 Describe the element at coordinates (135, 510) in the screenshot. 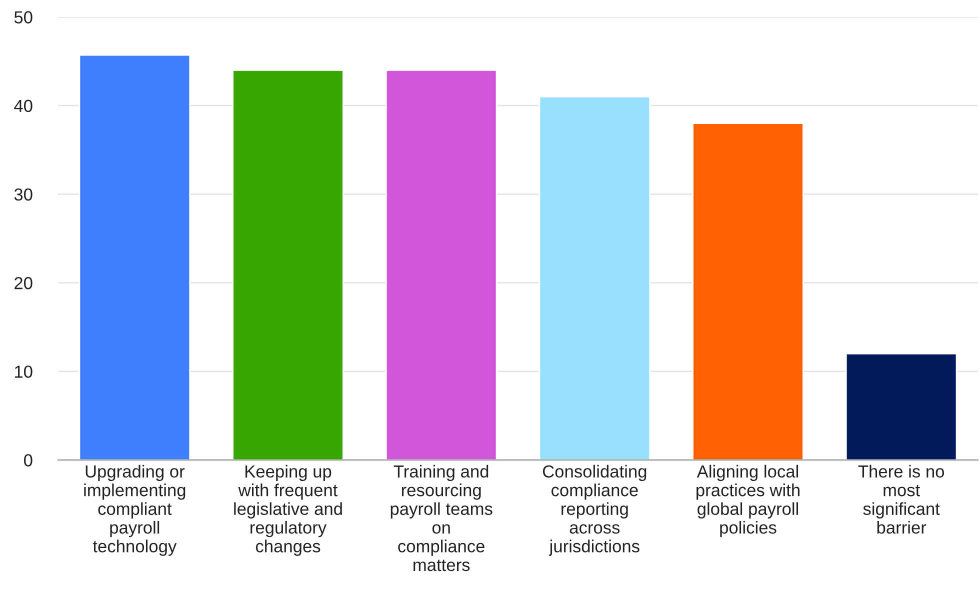

I see `x-tick-label: Upgrading or implementing compliant payroll technology` at that location.